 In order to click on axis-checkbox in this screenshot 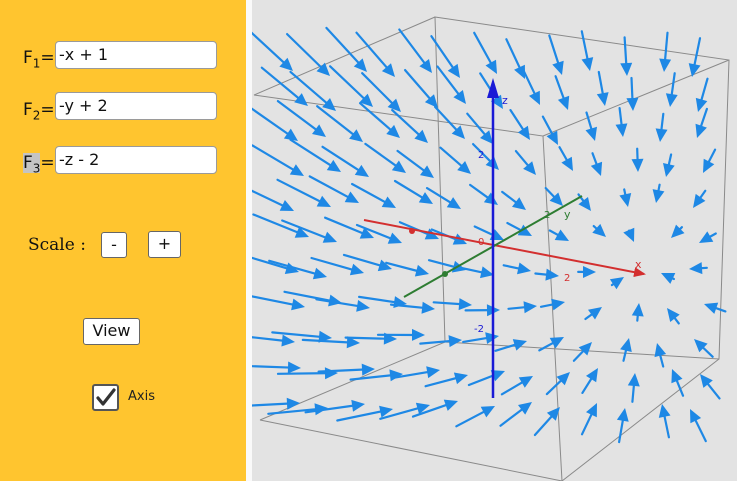, I will do `click(105, 397)`.